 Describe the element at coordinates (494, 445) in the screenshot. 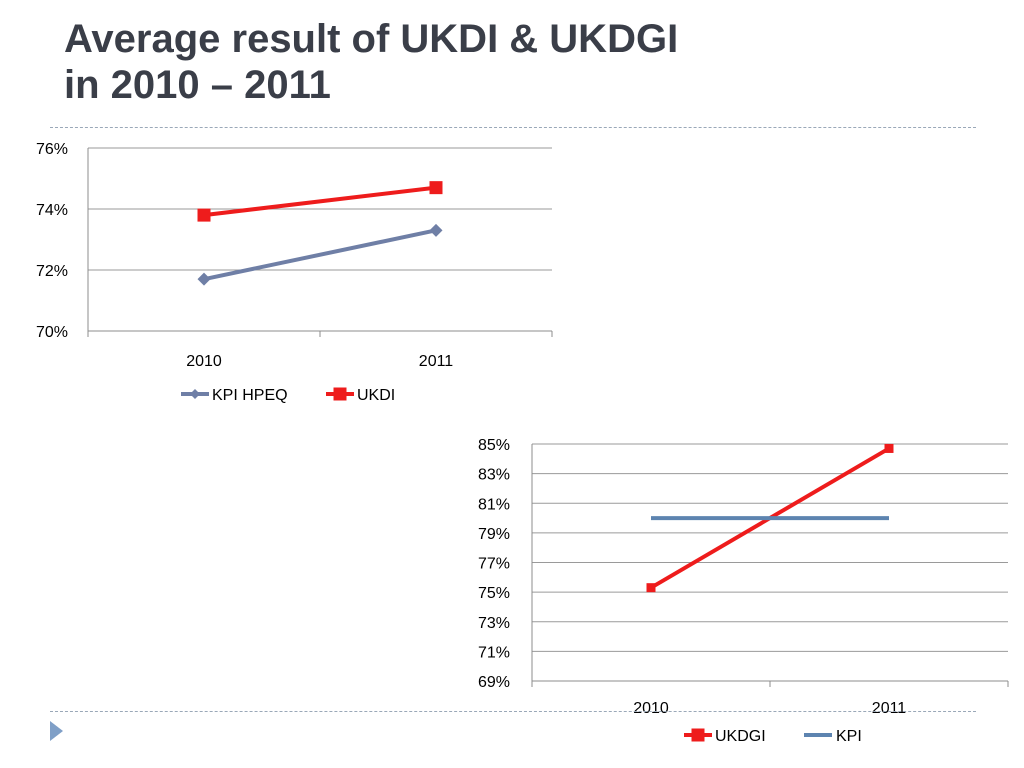

I see `ukdgi-y-tick-label: 85%` at that location.